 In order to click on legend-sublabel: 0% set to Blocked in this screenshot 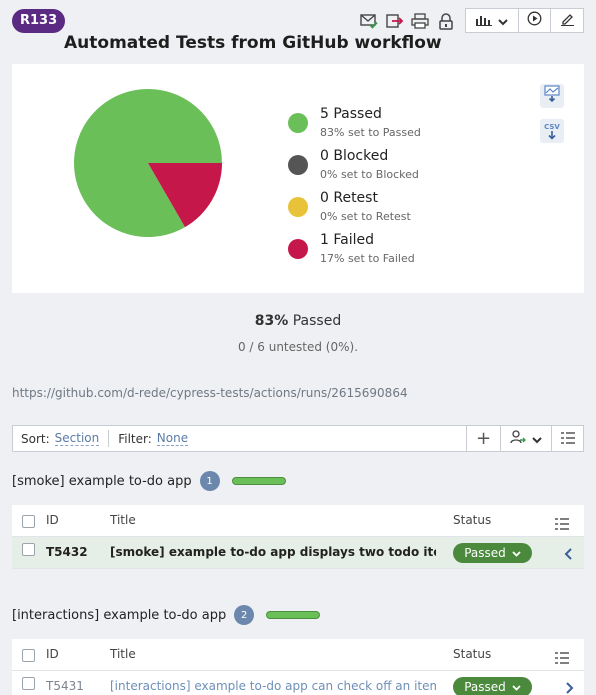, I will do `click(369, 174)`.